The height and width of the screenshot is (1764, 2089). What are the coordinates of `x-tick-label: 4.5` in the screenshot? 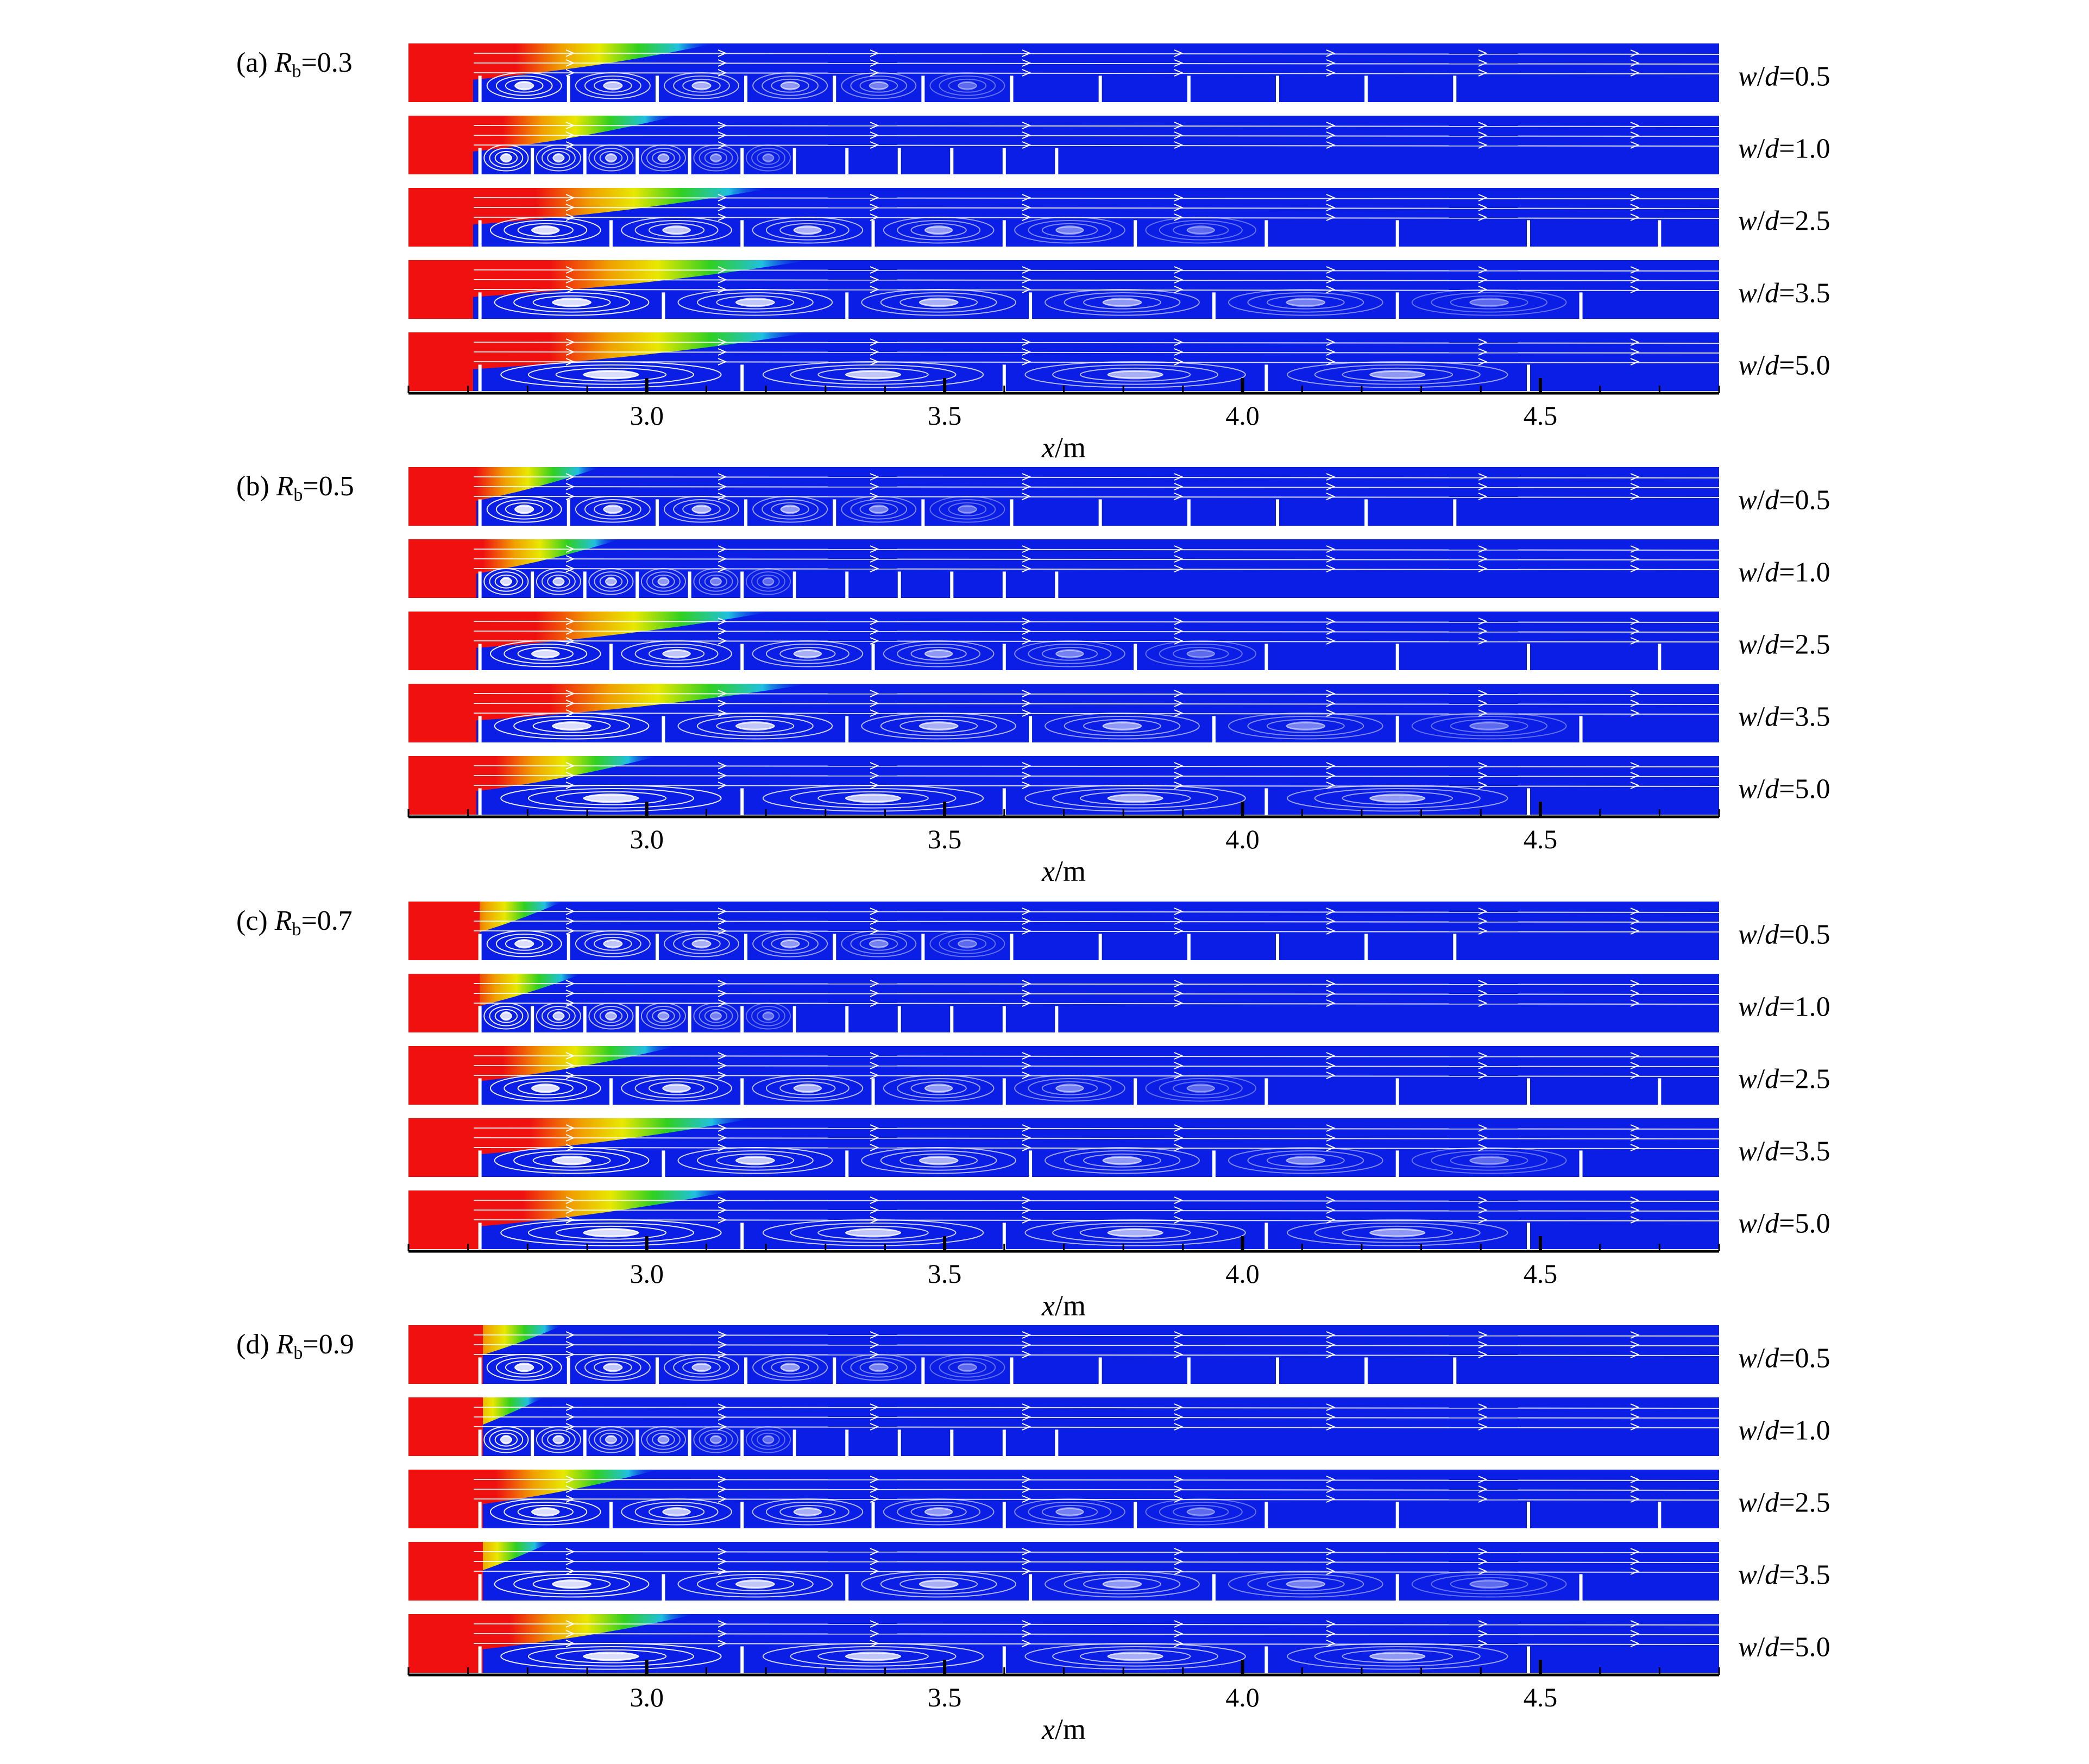 It's located at (1541, 1697).